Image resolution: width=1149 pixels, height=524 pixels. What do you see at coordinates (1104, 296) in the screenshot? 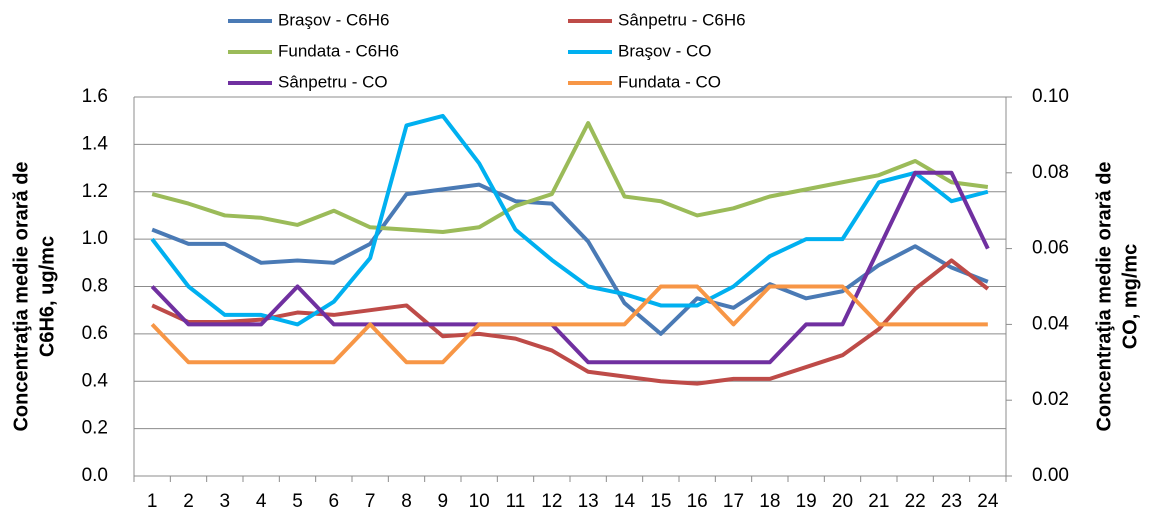
I see `y2-axis-title: Concentraţia medie orară de` at bounding box center [1104, 296].